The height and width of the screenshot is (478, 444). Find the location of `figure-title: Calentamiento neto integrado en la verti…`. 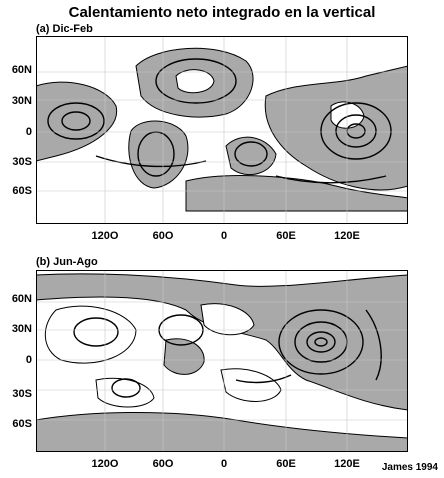

figure-title: Calentamiento neto integrado en la verti… is located at coordinates (222, 12).